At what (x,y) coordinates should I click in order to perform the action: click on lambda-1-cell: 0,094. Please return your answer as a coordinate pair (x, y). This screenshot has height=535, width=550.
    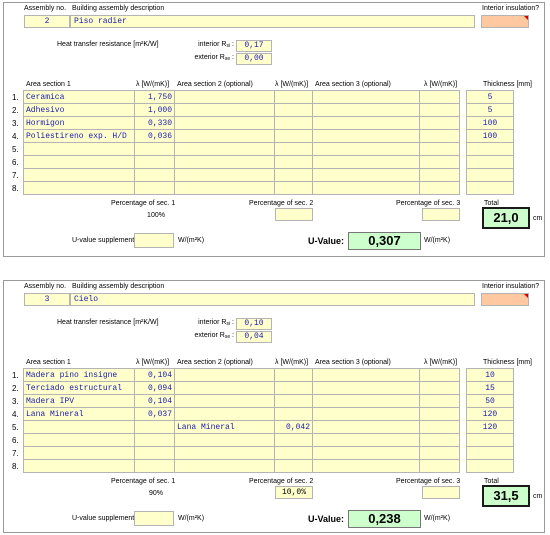
    Looking at the image, I should click on (154, 388).